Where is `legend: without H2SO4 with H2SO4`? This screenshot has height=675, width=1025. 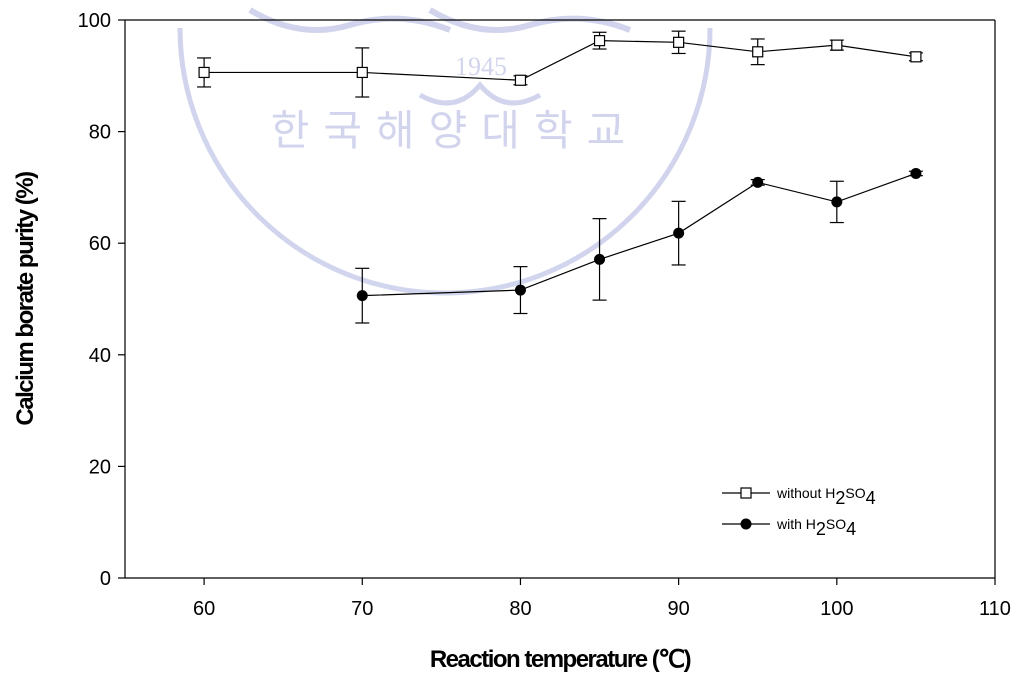 legend: without H2SO4 with H2SO4 is located at coordinates (799, 512).